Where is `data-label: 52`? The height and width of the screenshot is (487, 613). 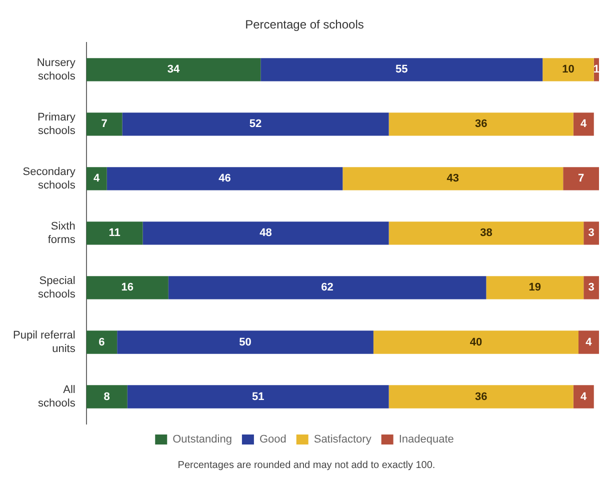 data-label: 52 is located at coordinates (255, 124).